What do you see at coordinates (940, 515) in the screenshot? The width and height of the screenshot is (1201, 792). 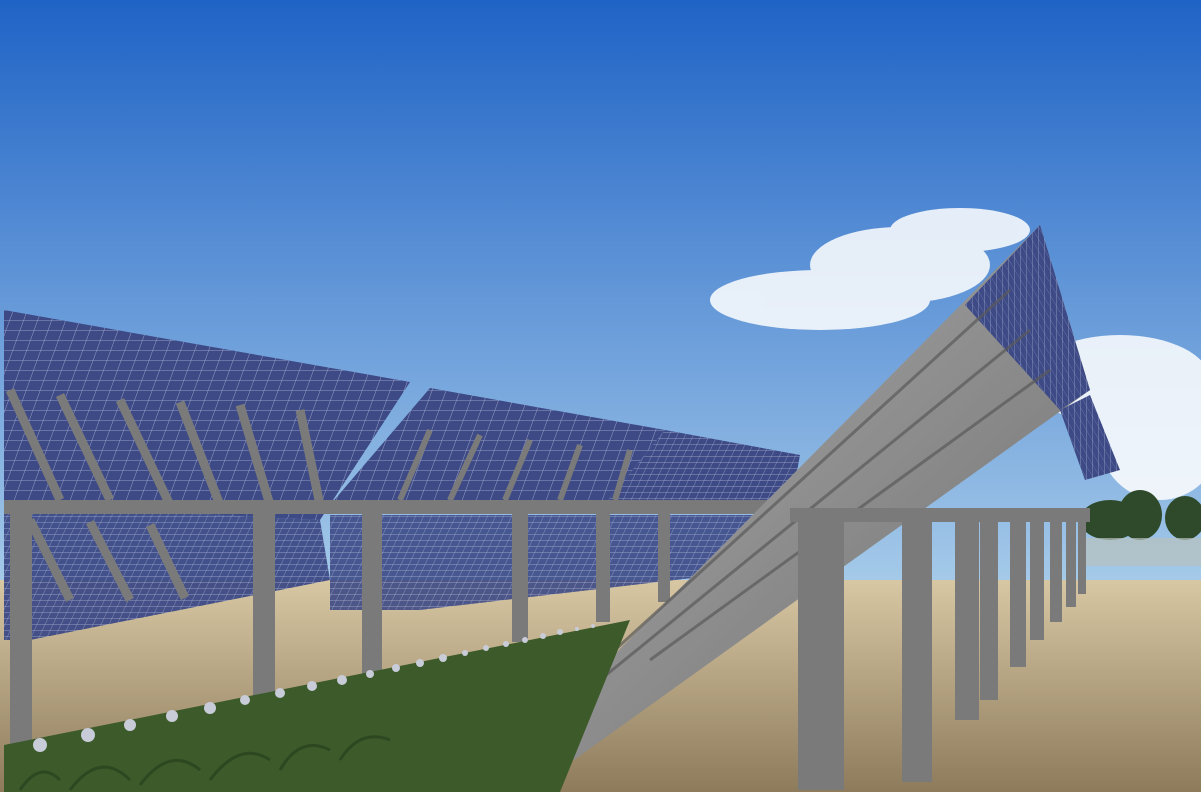 I see `support-beam-right` at bounding box center [940, 515].